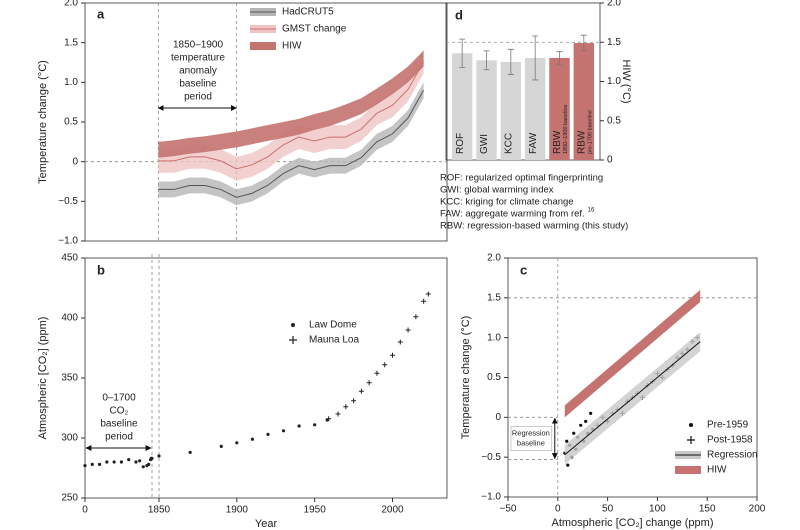 The width and height of the screenshot is (800, 530). Describe the element at coordinates (68, 241) in the screenshot. I see `y-tick-label: −1.0` at that location.